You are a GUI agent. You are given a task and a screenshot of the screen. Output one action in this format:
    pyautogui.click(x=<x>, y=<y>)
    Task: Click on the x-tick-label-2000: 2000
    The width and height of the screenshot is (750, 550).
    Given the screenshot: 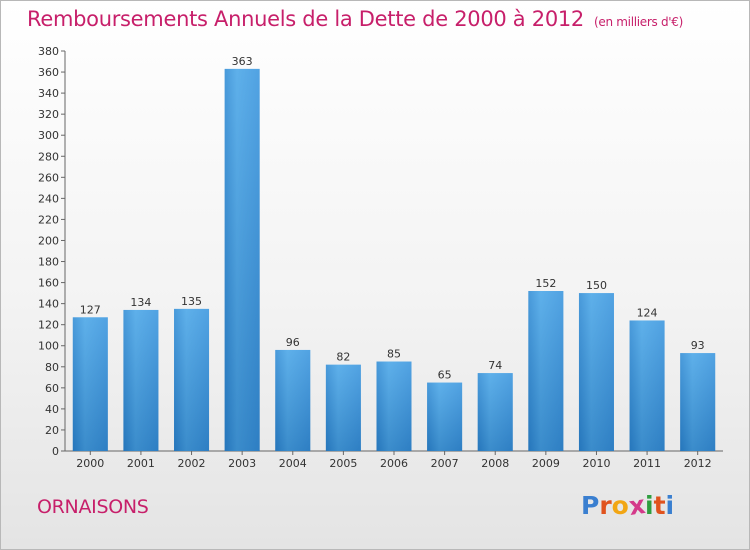 What is the action you would take?
    pyautogui.click(x=90, y=463)
    